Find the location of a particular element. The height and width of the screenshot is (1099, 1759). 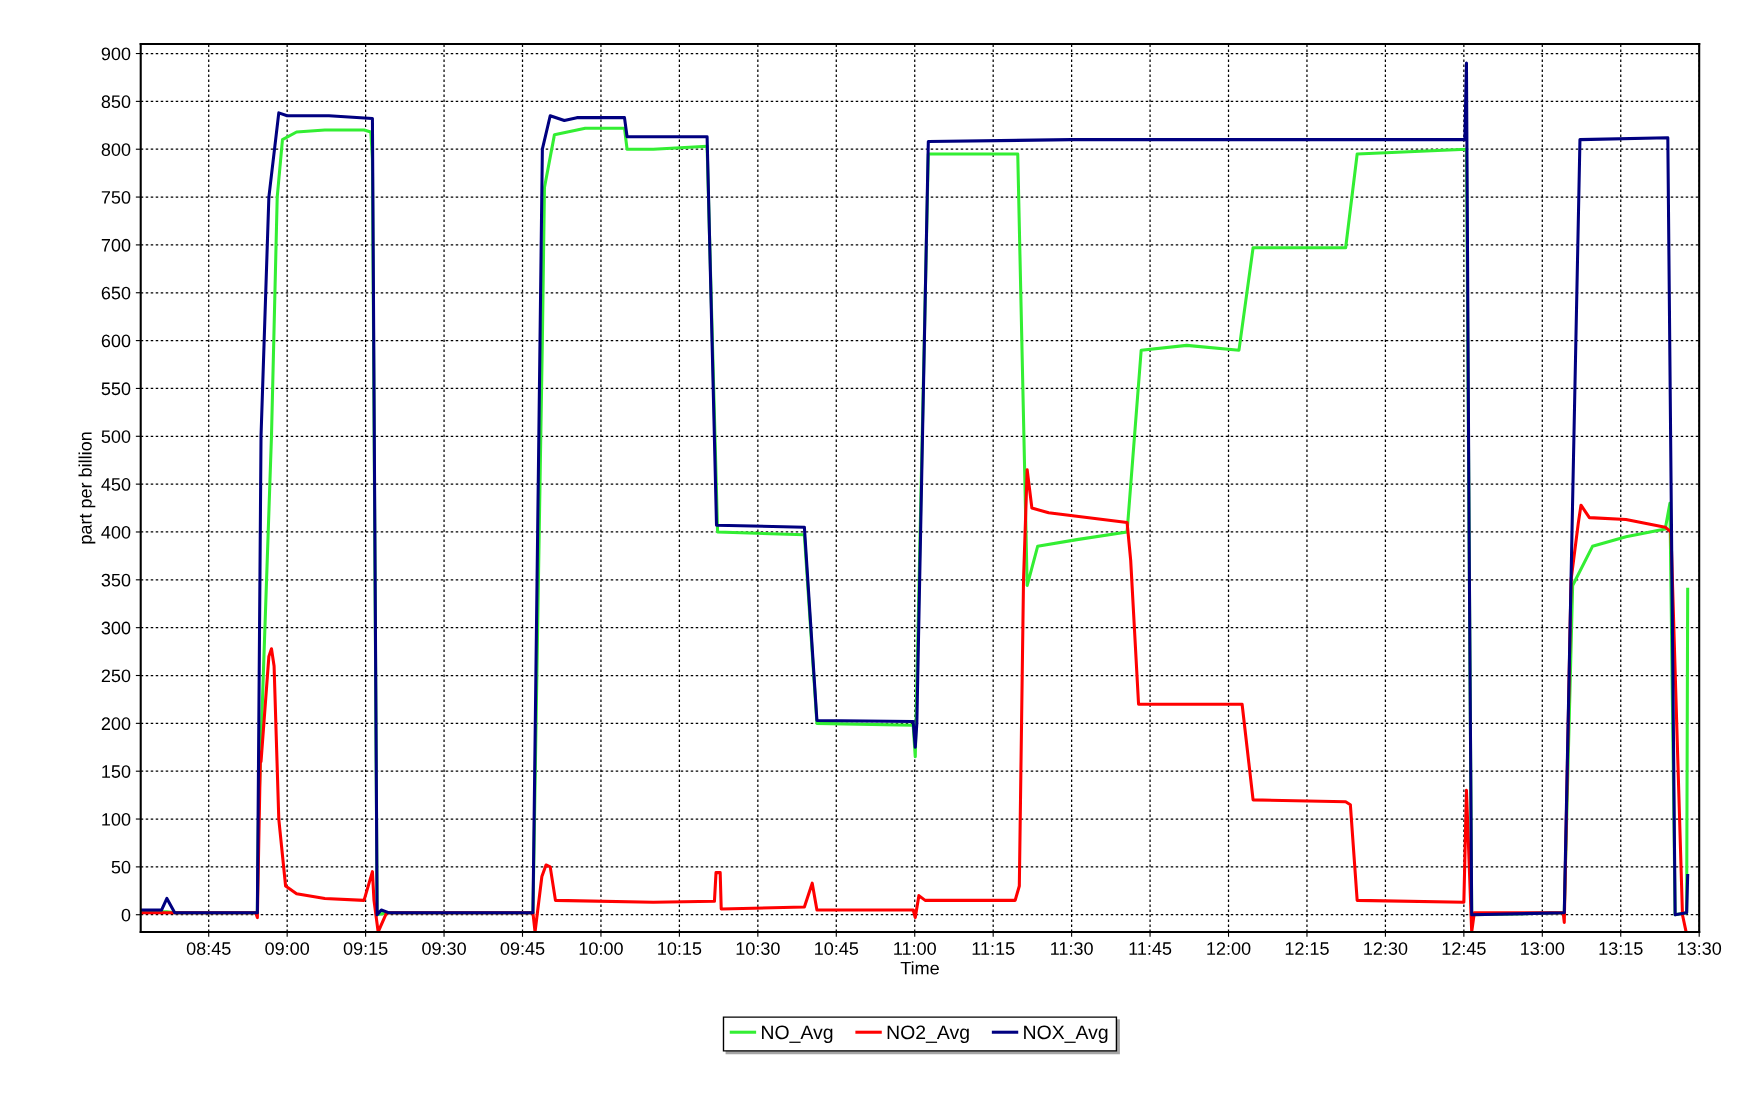

x-tick-label: 11:45 is located at coordinates (1150, 948).